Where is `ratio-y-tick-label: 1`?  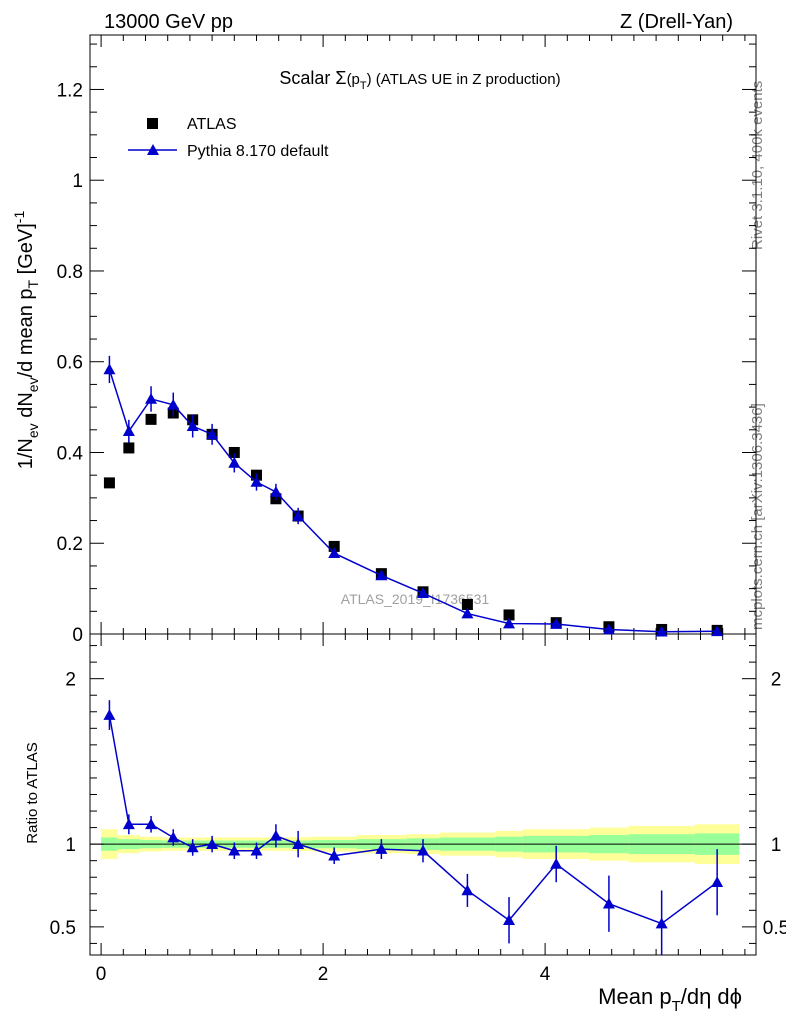 ratio-y-tick-label: 1 is located at coordinates (70, 845).